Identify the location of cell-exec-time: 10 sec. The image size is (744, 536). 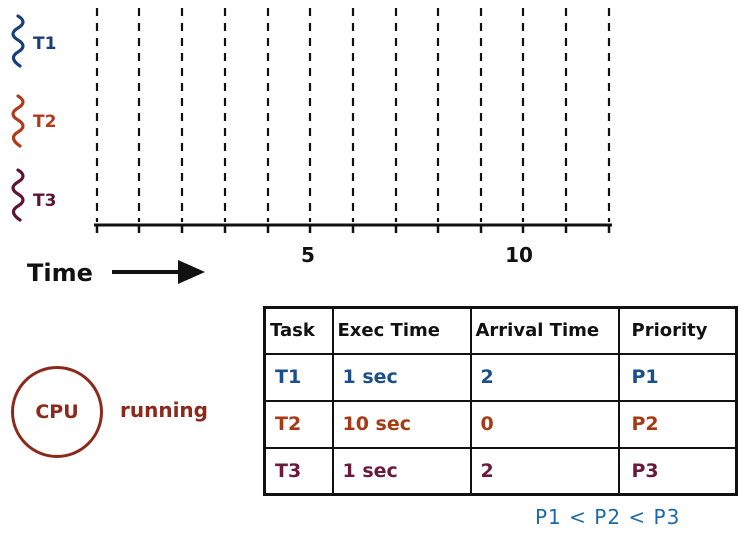
(401, 424).